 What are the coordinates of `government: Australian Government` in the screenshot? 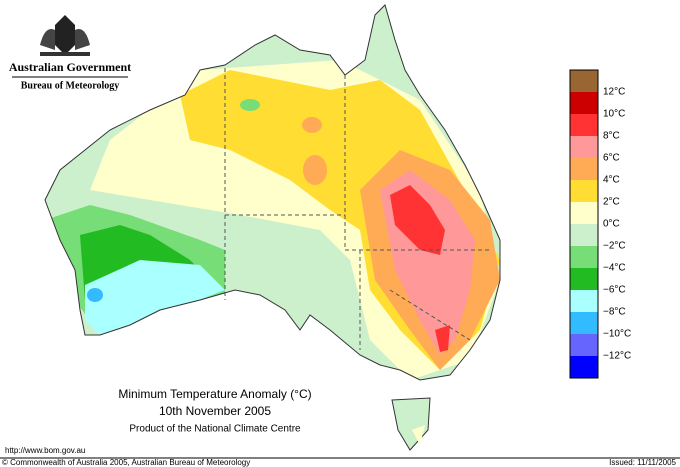 It's located at (70, 67).